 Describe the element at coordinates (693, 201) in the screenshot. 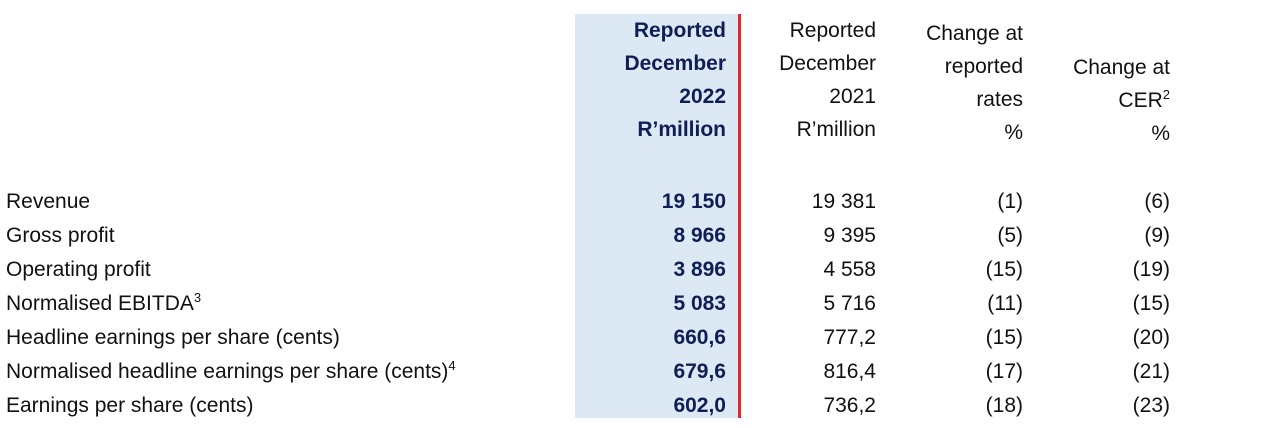

I see `value-2022: 19 150` at that location.